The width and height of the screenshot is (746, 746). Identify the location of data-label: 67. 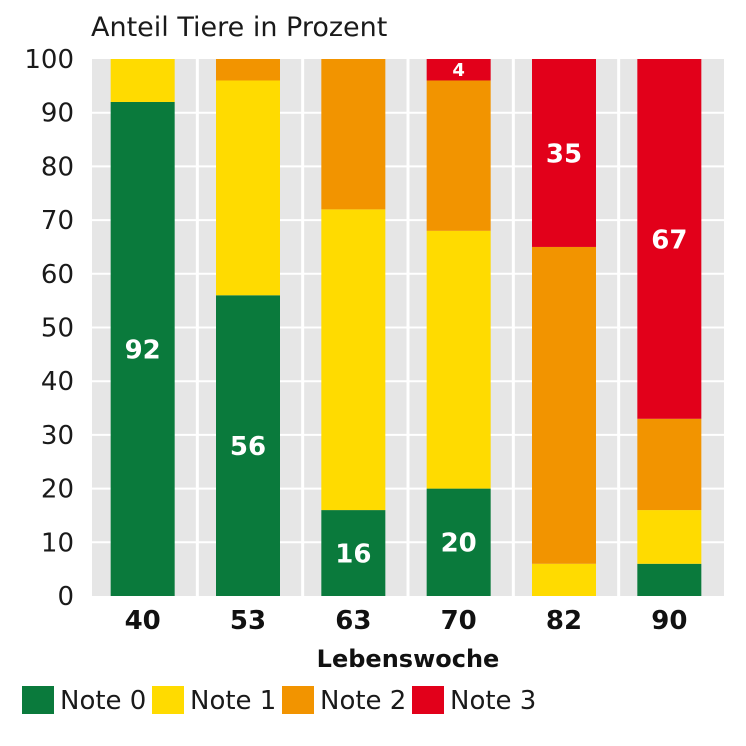
(669, 240).